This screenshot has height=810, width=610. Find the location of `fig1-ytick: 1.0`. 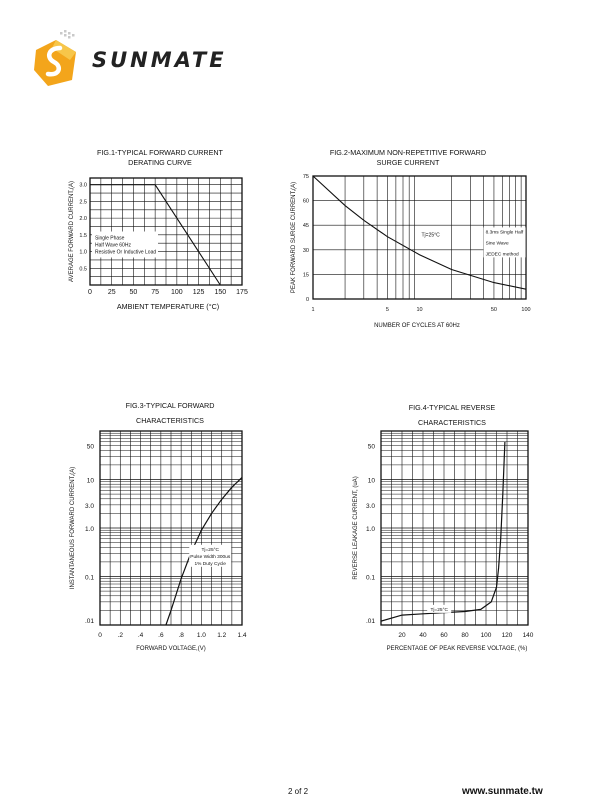

fig1-ytick: 1.0 is located at coordinates (83, 253).